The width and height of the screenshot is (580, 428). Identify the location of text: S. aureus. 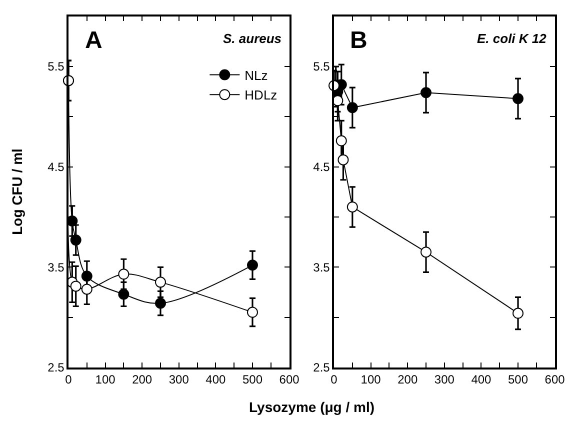
(252, 38).